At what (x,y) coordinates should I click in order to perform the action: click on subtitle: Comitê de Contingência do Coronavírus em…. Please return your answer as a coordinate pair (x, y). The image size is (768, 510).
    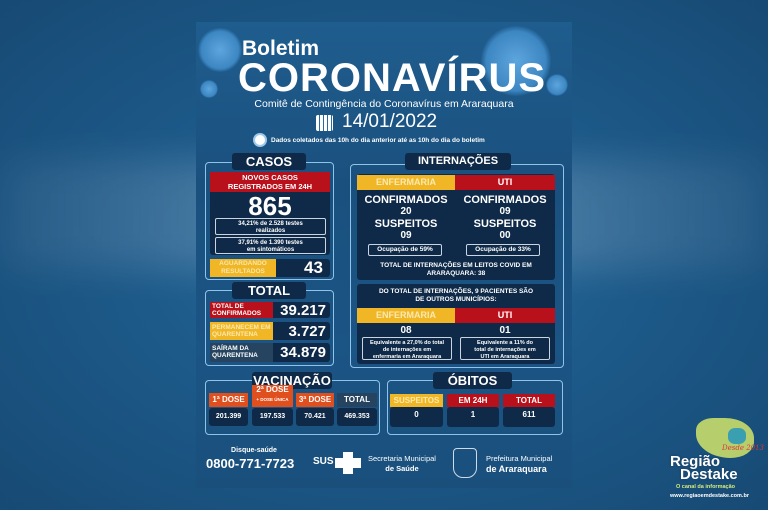
    Looking at the image, I should click on (384, 104).